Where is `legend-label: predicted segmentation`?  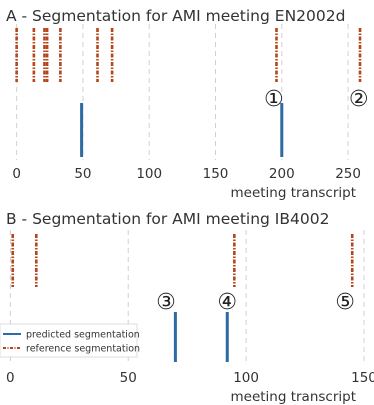
legend-label: predicted segmentation is located at coordinates (83, 335).